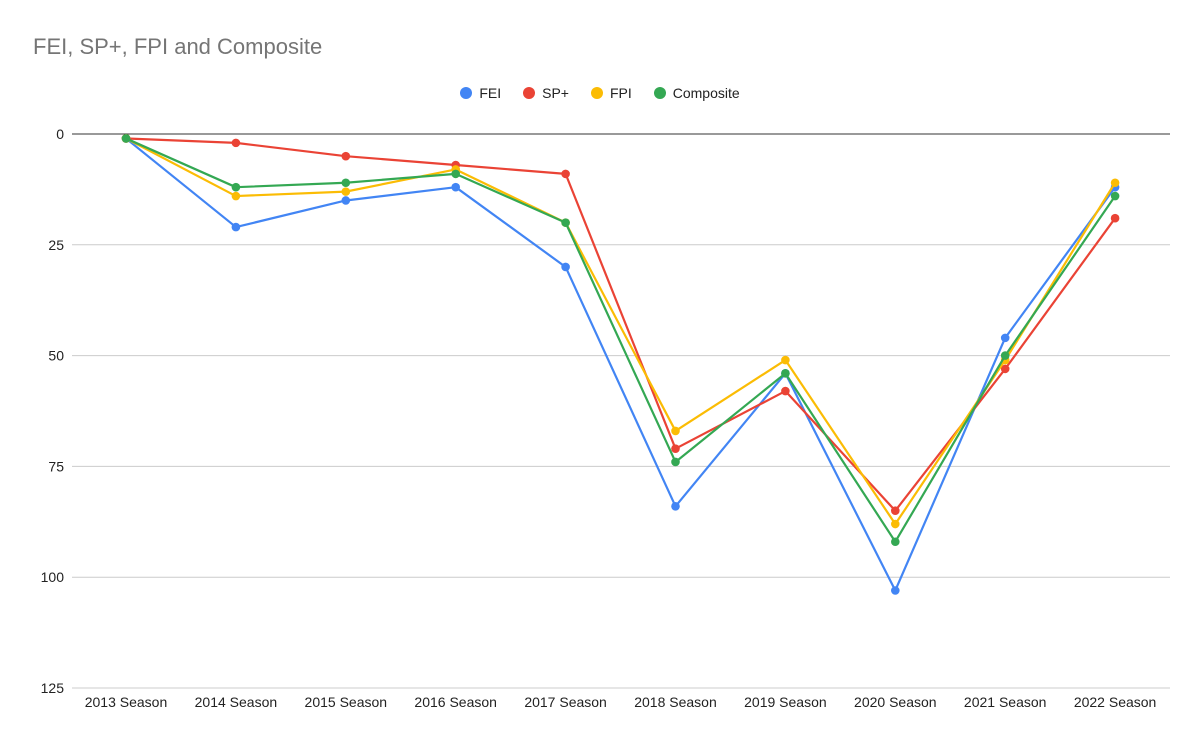 This screenshot has height=747, width=1200. What do you see at coordinates (785, 702) in the screenshot?
I see `x-tick-label: 2019 Season` at bounding box center [785, 702].